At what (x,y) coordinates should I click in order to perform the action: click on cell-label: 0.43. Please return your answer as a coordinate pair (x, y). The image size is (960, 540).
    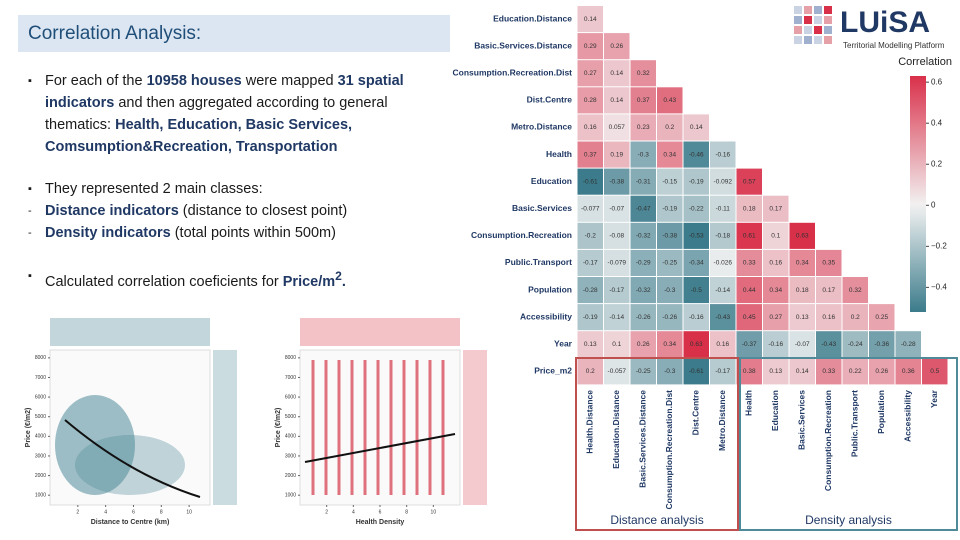
    Looking at the image, I should click on (669, 100).